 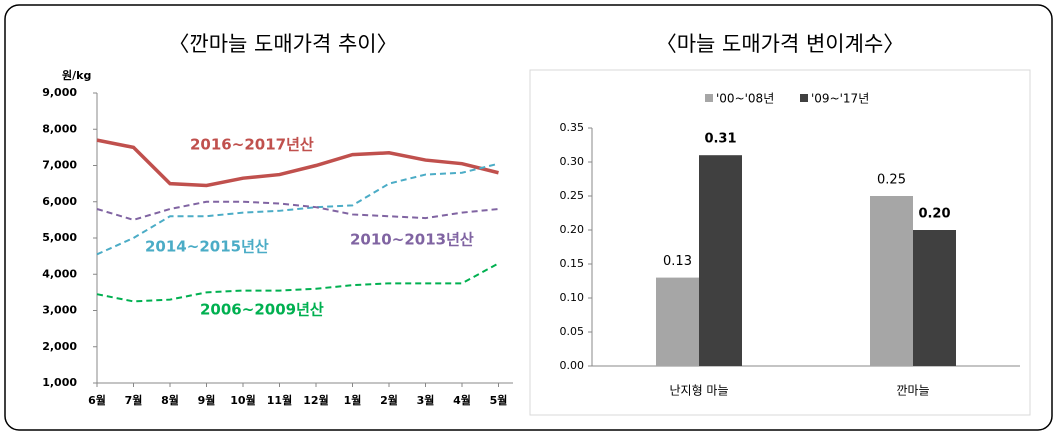 What do you see at coordinates (891, 180) in the screenshot?
I see `data-label: 0.25` at bounding box center [891, 180].